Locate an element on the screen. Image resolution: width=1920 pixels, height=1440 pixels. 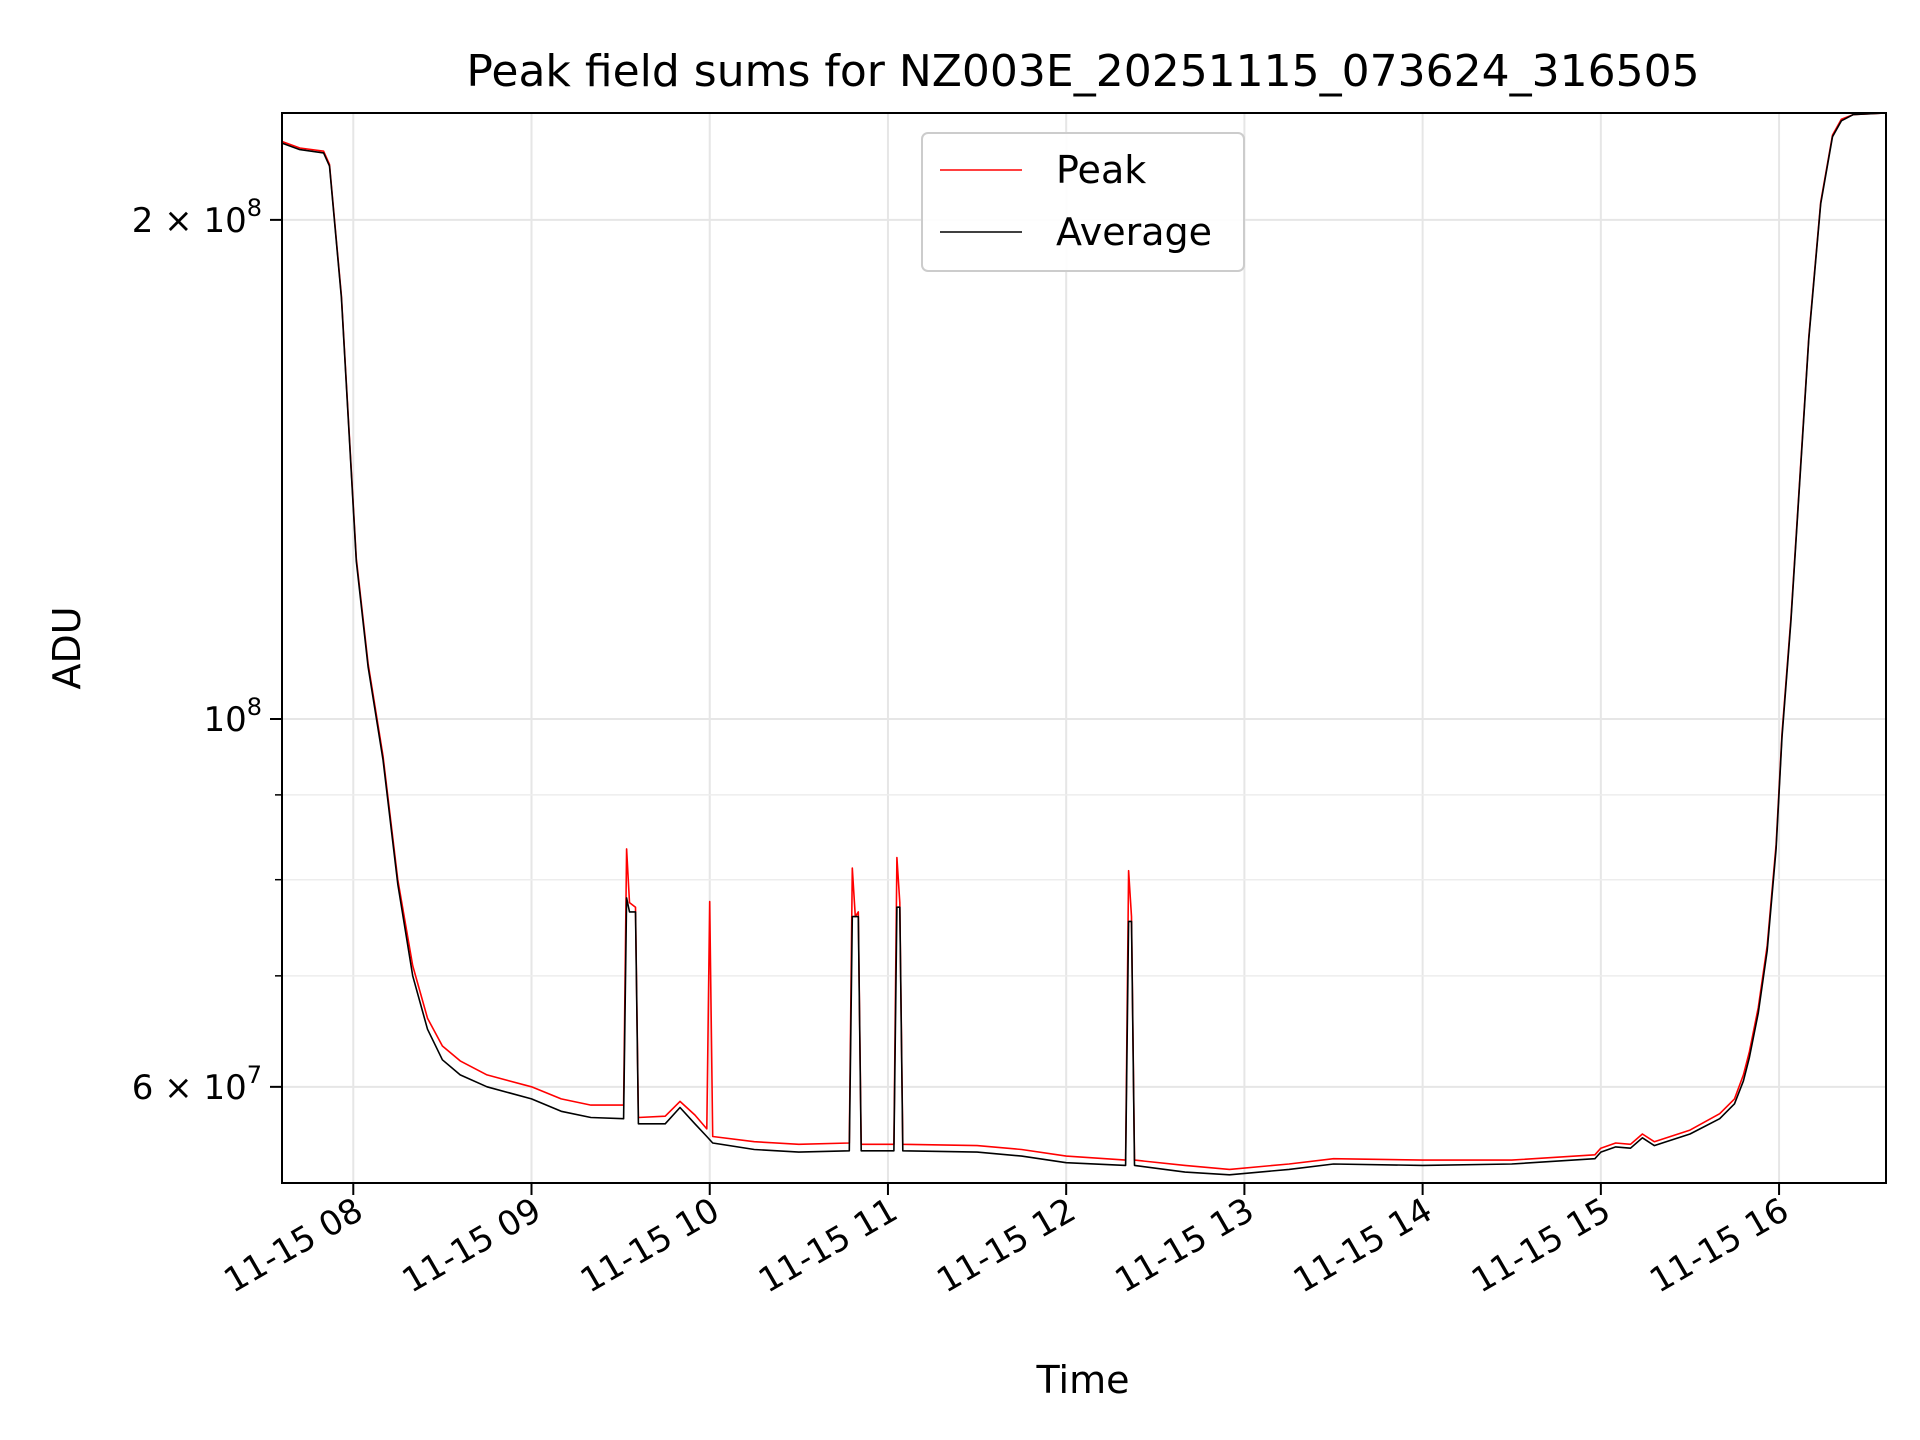
y-tick-label-exponent: 7 is located at coordinates (254, 1075).